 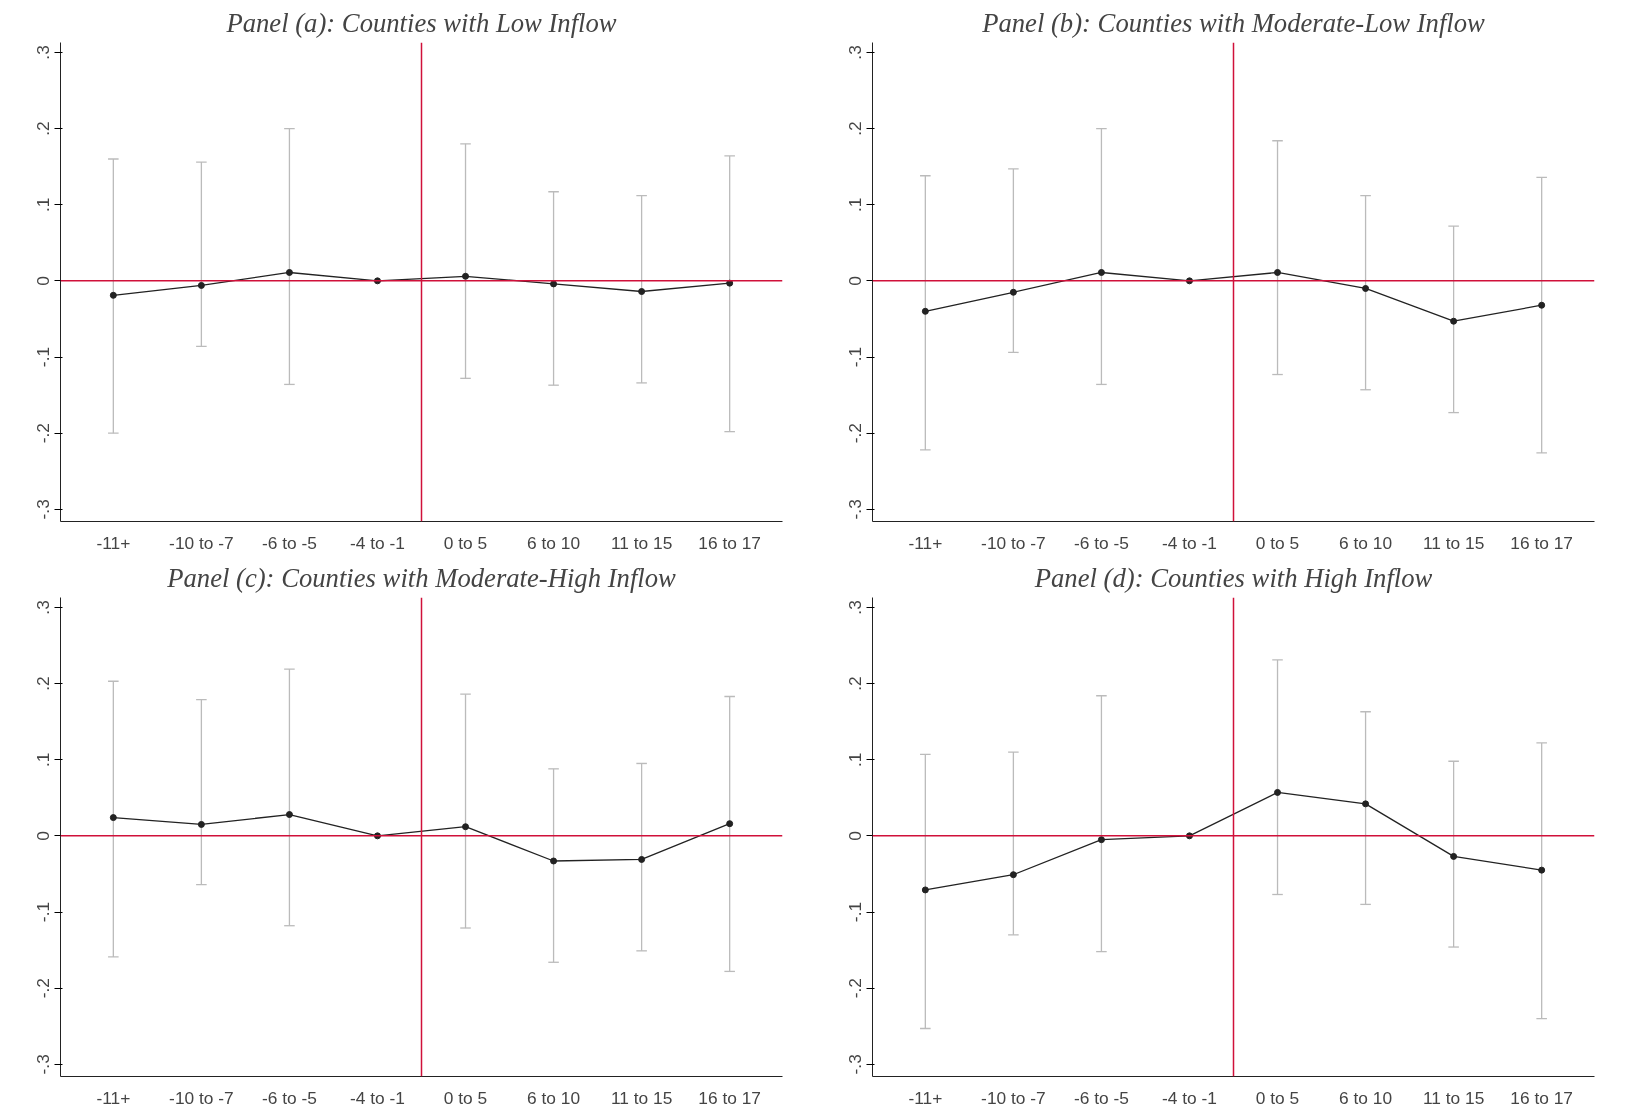 I want to click on chart-title: Panel (b): Counties with Moderate-Low Inflow, so click(x=1233, y=22).